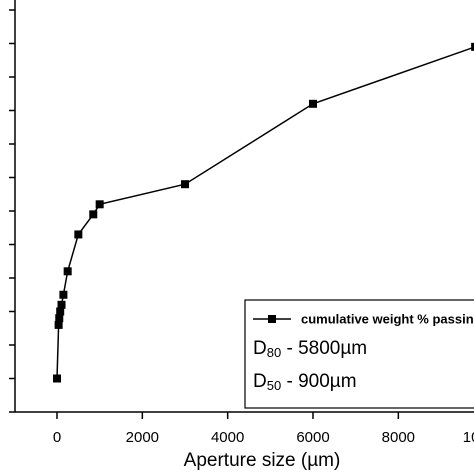  What do you see at coordinates (387, 318) in the screenshot?
I see `legend-label: cumulative weight % passing` at bounding box center [387, 318].